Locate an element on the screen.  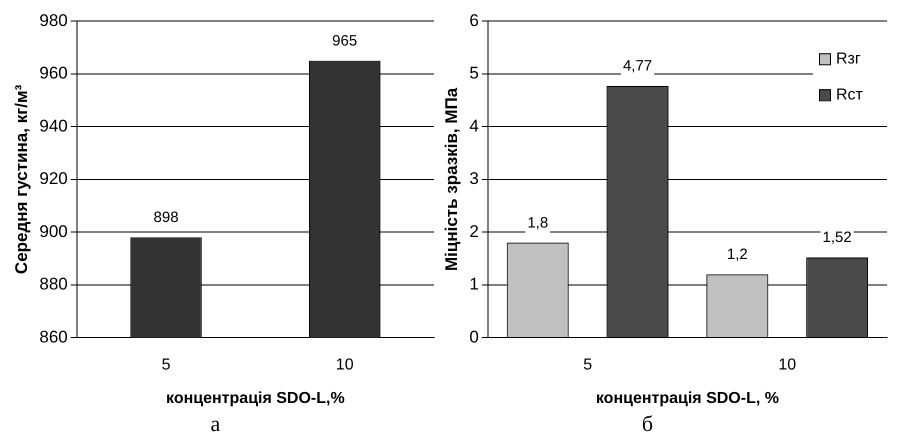
text: а is located at coordinates (215, 423).